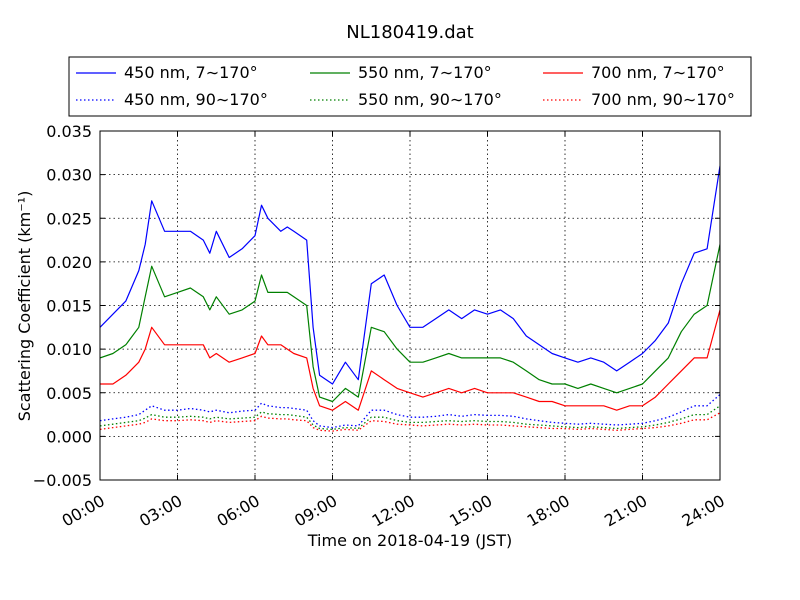 The height and width of the screenshot is (600, 800). What do you see at coordinates (69, 306) in the screenshot?
I see `y-tick-label: 0.015` at bounding box center [69, 306].